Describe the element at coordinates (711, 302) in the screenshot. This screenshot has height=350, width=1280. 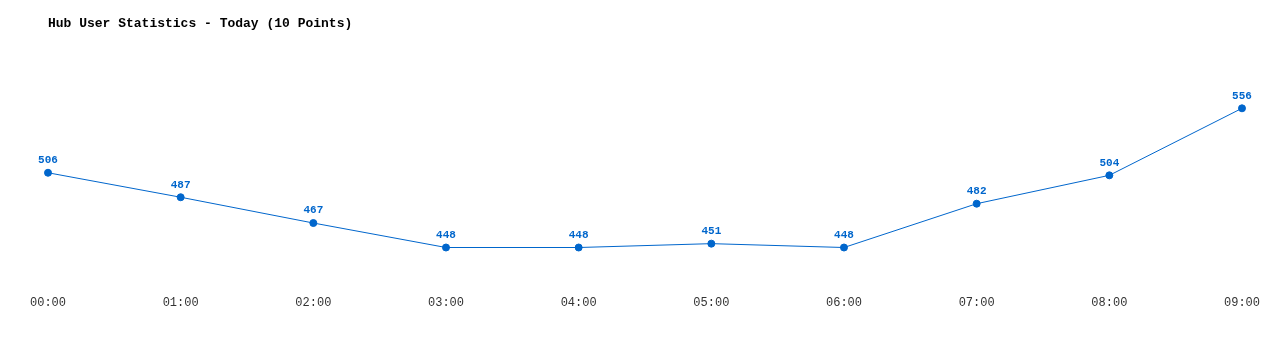
I see `x-tick-label: 05:00` at that location.